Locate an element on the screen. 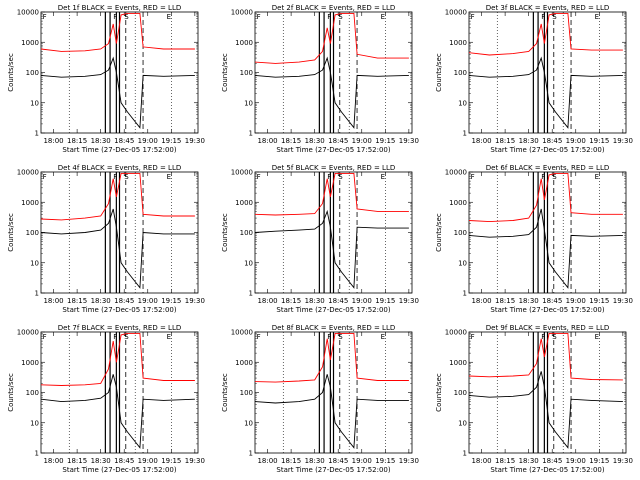 The width and height of the screenshot is (640, 480). panel-title: Det 4f BLACK = Events, RED = LLD is located at coordinates (119, 168).